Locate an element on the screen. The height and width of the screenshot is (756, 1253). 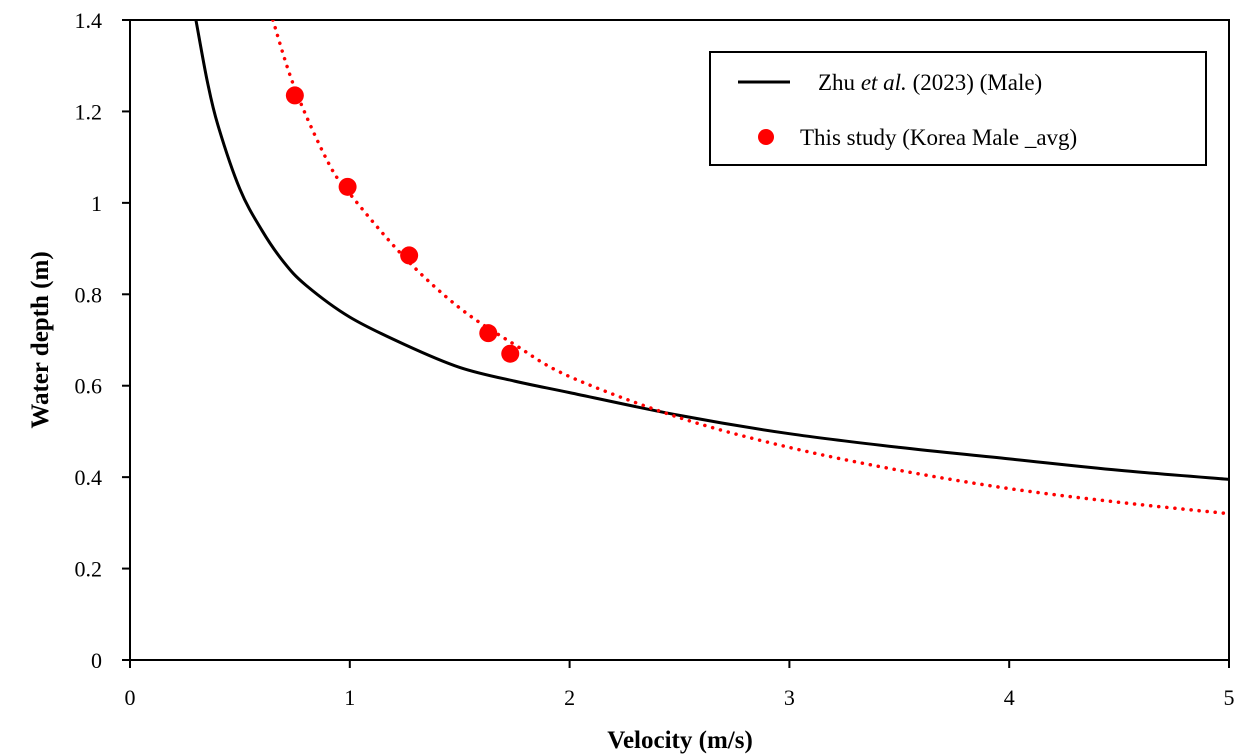
legend-label-zhu-etal: et al. is located at coordinates (884, 82).